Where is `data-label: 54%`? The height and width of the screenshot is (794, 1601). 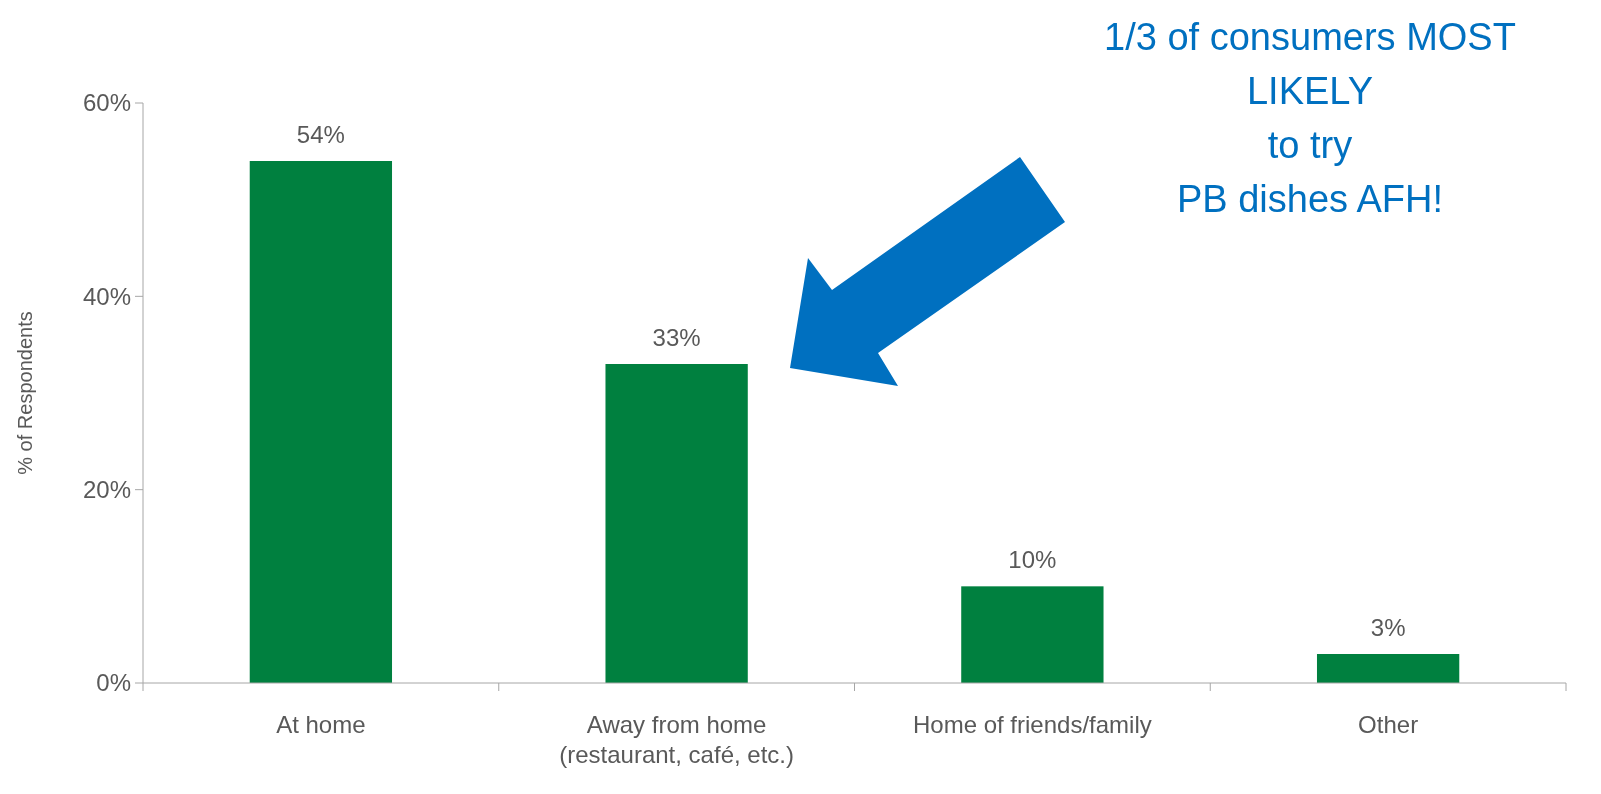 data-label: 54% is located at coordinates (320, 134).